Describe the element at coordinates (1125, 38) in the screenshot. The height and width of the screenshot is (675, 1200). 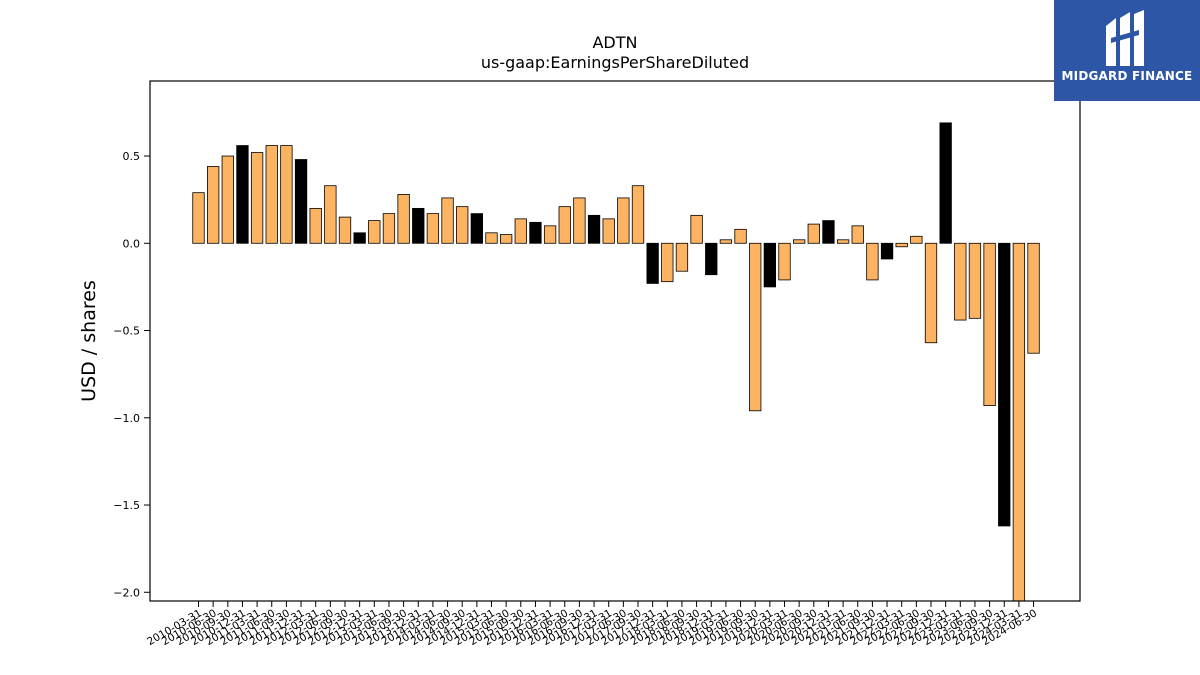
I see `midgard-logo-icon` at that location.